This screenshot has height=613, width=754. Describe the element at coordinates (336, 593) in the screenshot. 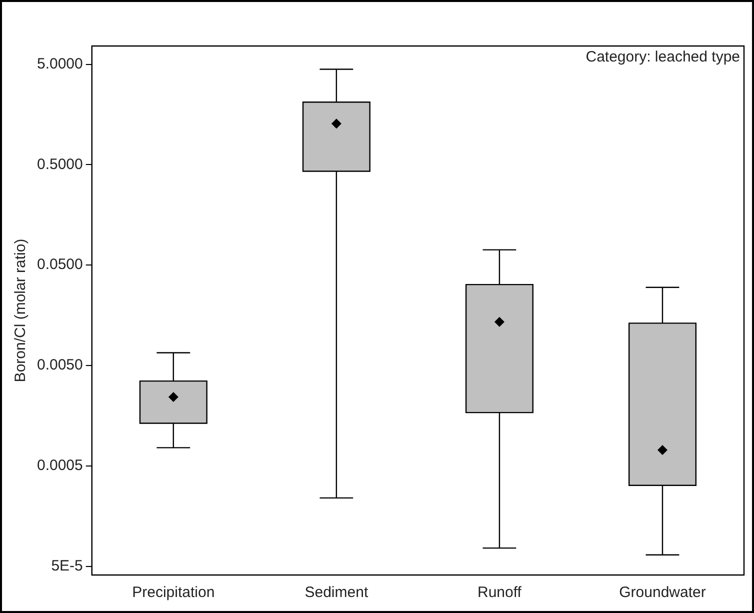

I see `x-tick-label: Sediment` at that location.